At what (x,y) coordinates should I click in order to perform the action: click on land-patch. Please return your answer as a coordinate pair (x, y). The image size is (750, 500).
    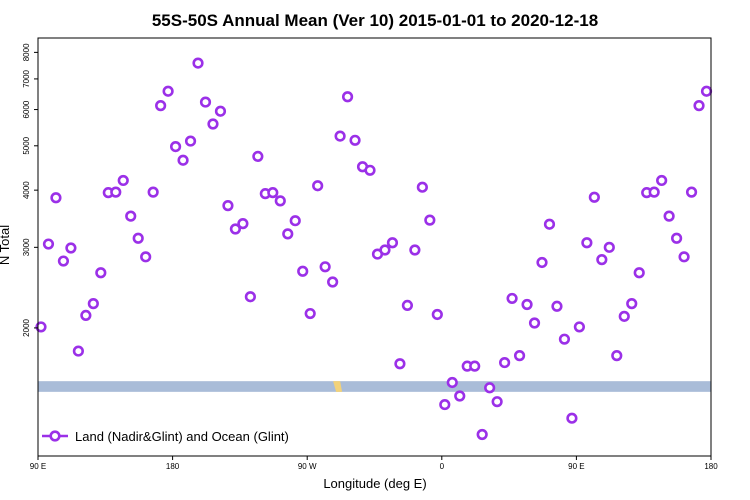
    Looking at the image, I should click on (338, 386).